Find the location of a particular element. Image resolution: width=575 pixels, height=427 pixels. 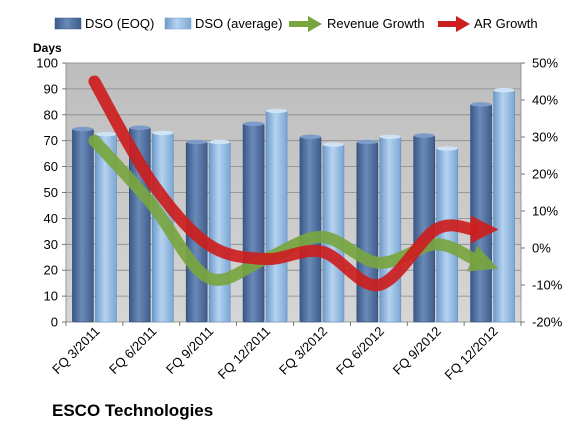

legend-label-dso-avg: DSO (average) is located at coordinates (238, 23).